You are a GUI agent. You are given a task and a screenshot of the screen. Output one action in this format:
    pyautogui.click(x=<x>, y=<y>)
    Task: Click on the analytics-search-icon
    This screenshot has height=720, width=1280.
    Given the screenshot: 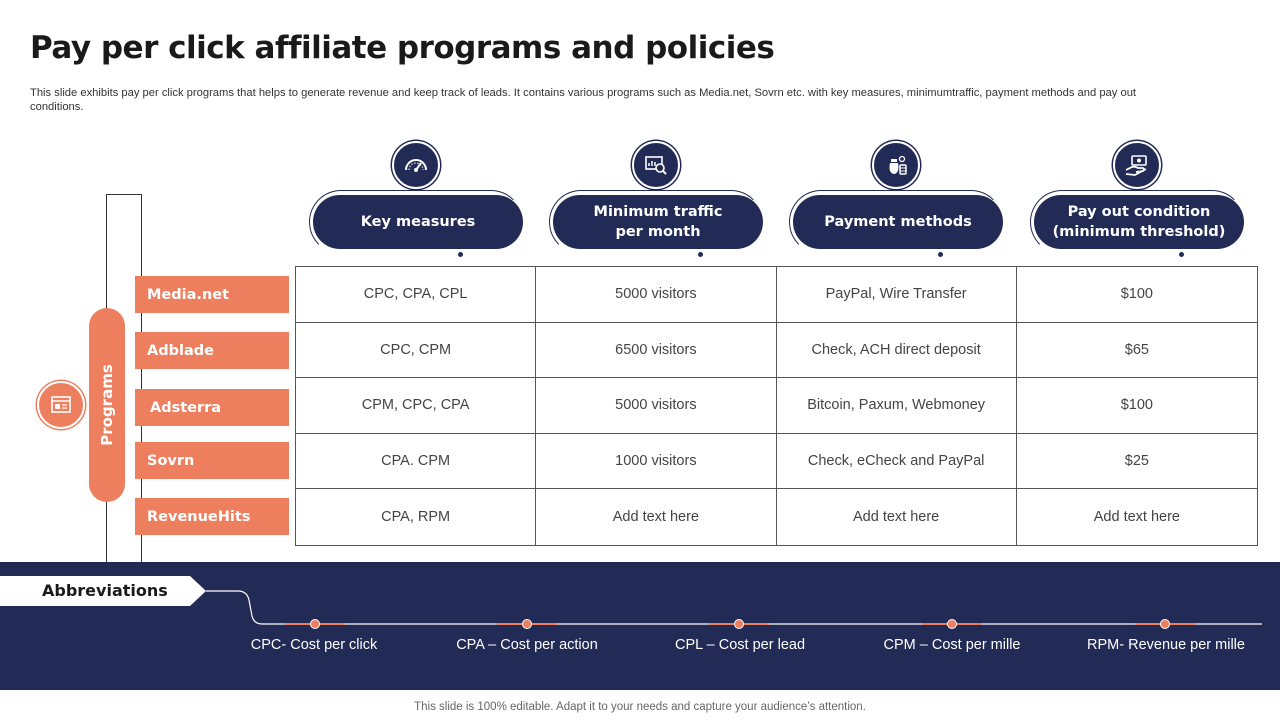 What is the action you would take?
    pyautogui.click(x=656, y=165)
    